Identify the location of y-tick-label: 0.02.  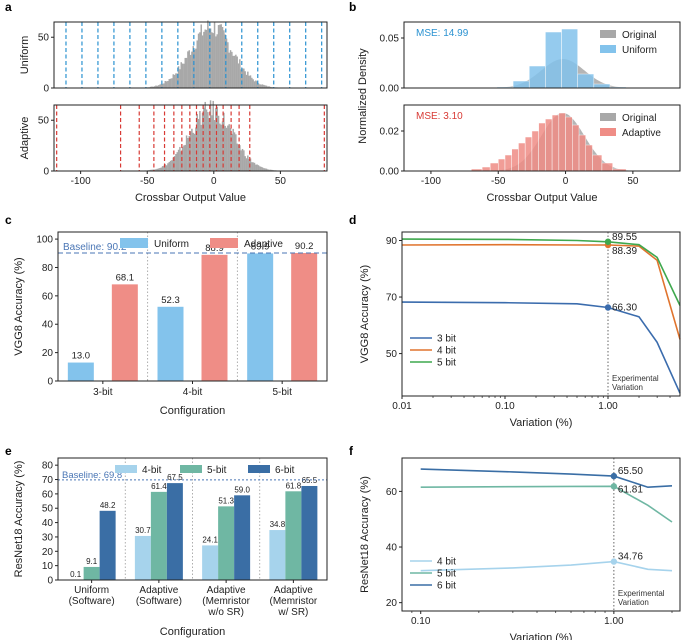
(390, 132).